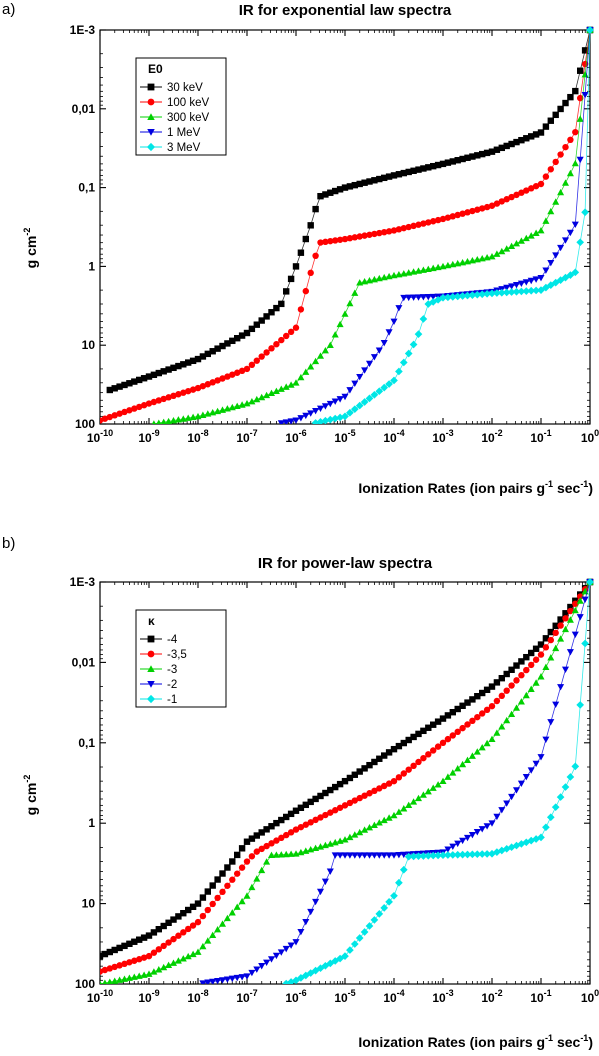 The image size is (599, 1056). Describe the element at coordinates (85, 424) in the screenshot. I see `y-tick-label: 100` at that location.